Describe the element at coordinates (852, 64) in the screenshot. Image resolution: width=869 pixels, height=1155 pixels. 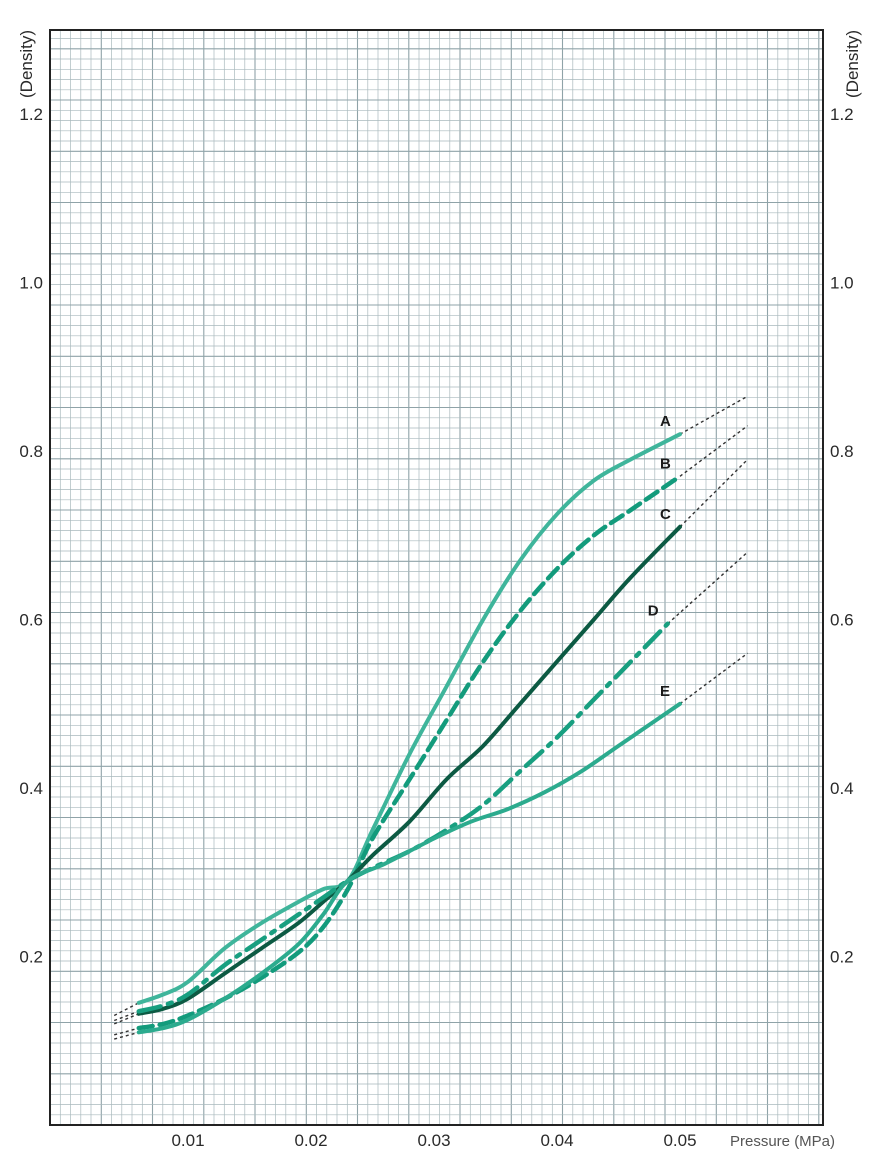
I see `y-axis-title-right: (Density)` at that location.